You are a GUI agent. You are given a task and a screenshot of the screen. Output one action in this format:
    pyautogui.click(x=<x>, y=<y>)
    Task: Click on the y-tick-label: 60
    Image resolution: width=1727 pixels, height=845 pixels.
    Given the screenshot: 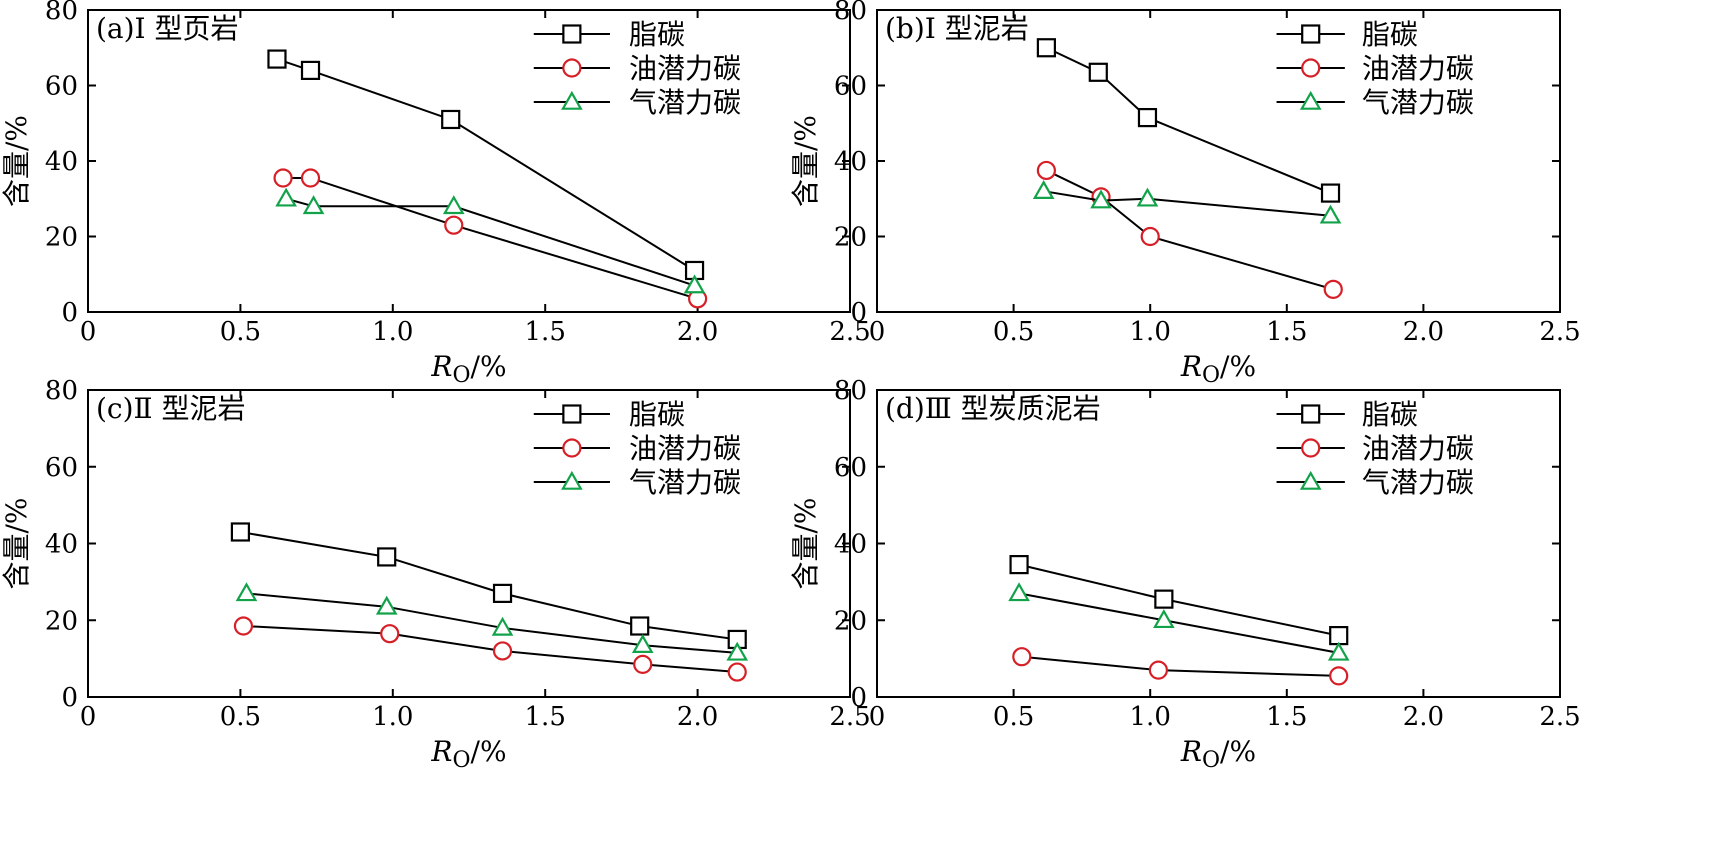 What is the action you would take?
    pyautogui.click(x=61, y=468)
    